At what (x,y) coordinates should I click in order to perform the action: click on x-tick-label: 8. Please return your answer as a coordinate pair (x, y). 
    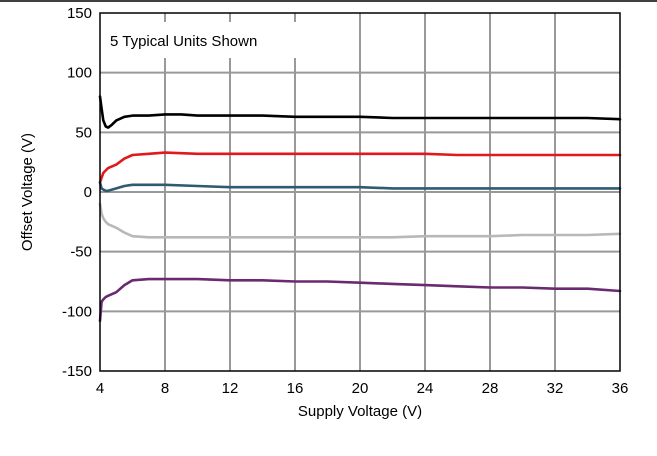
    Looking at the image, I should click on (165, 388).